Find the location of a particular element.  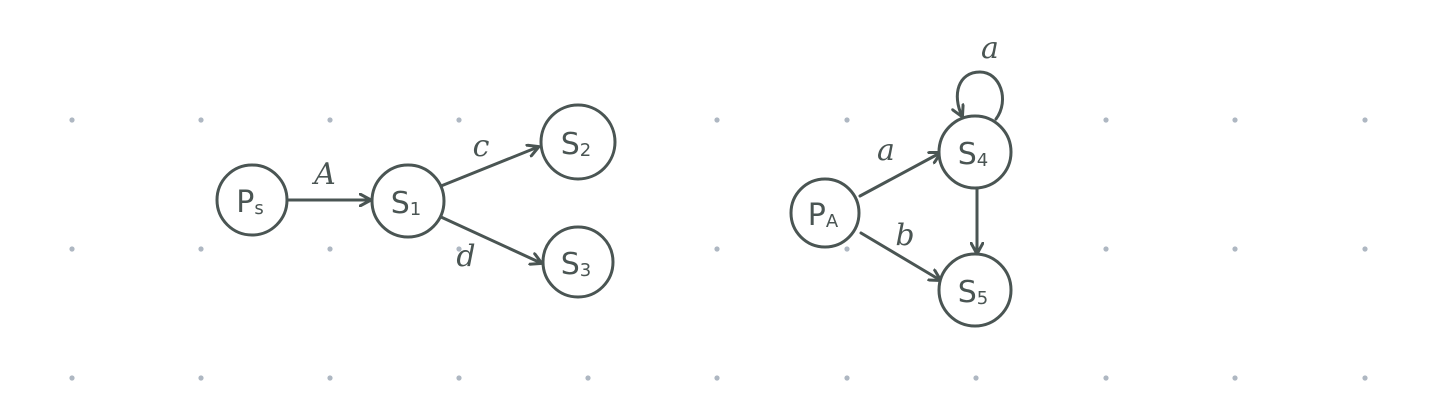

node-s1-sub: 1 is located at coordinates (415, 209).